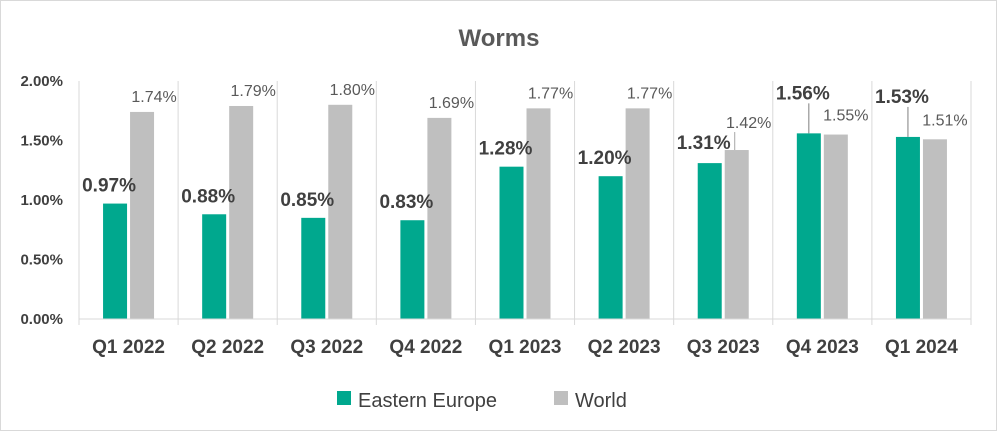 This screenshot has width=997, height=432. What do you see at coordinates (561, 398) in the screenshot?
I see `legend-swatch-world` at bounding box center [561, 398].